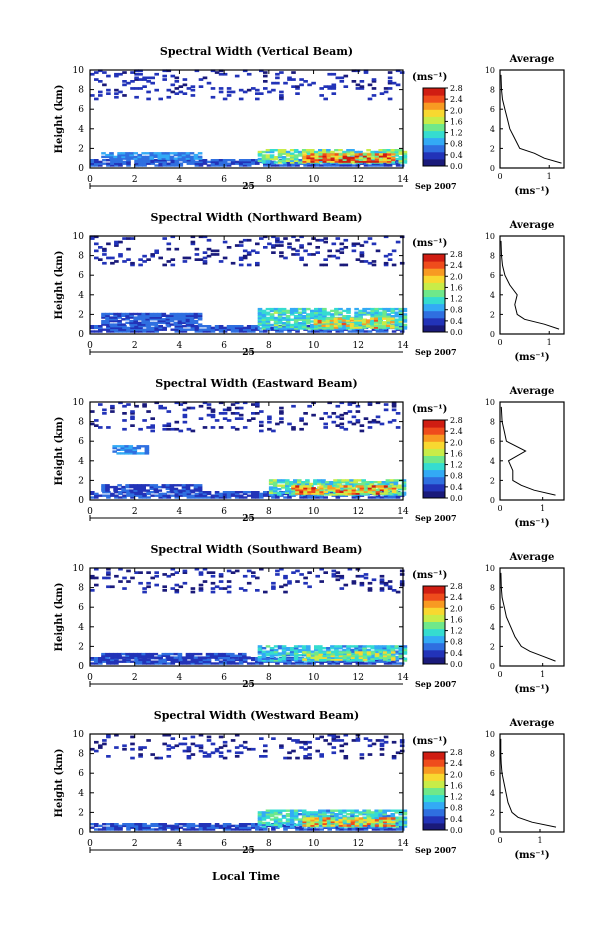 Image resolution: width=616 pixels, height=929 pixels. Describe the element at coordinates (530, 285) in the screenshot. I see `average-profile-line` at that location.